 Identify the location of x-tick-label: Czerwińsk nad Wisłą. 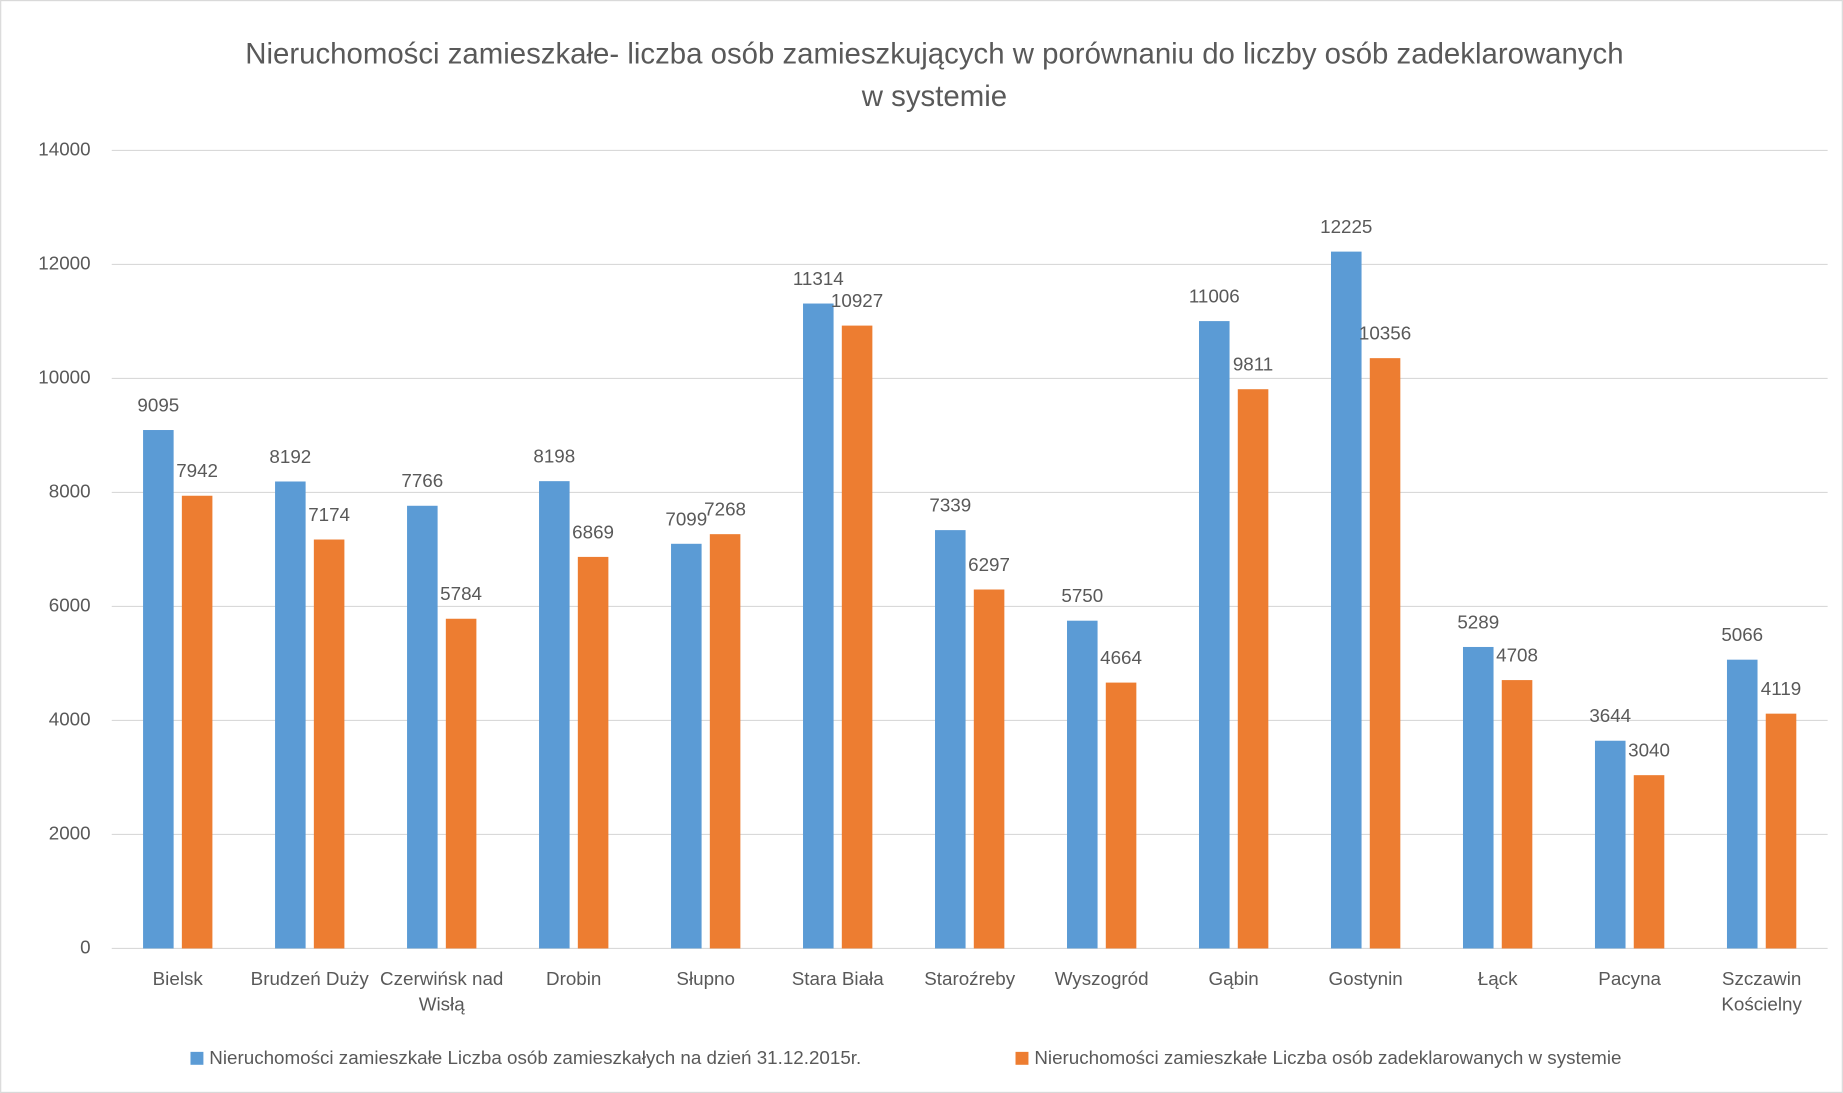
(442, 992).